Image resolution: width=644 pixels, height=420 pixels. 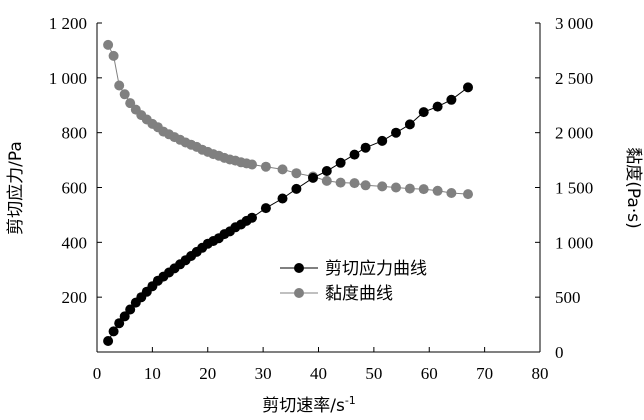 I want to click on legend-item-shear-stress: 剪切应力曲线, so click(x=353, y=269).